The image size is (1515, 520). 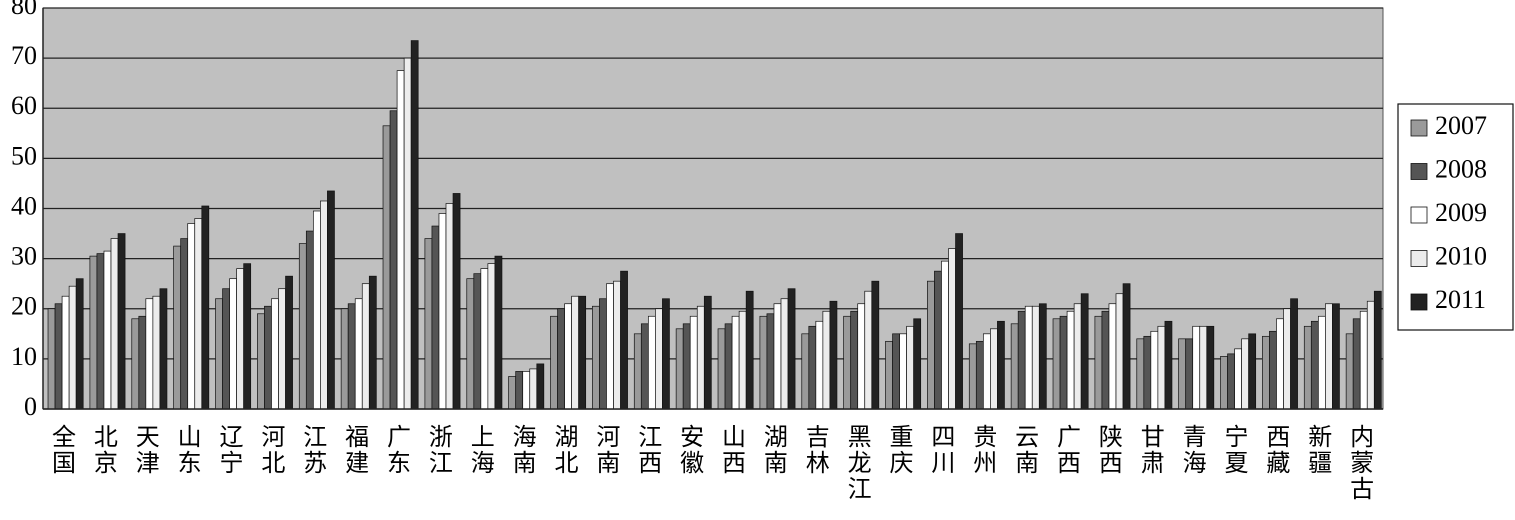 I want to click on x-tick-label: 辽宁, so click(x=231, y=450).